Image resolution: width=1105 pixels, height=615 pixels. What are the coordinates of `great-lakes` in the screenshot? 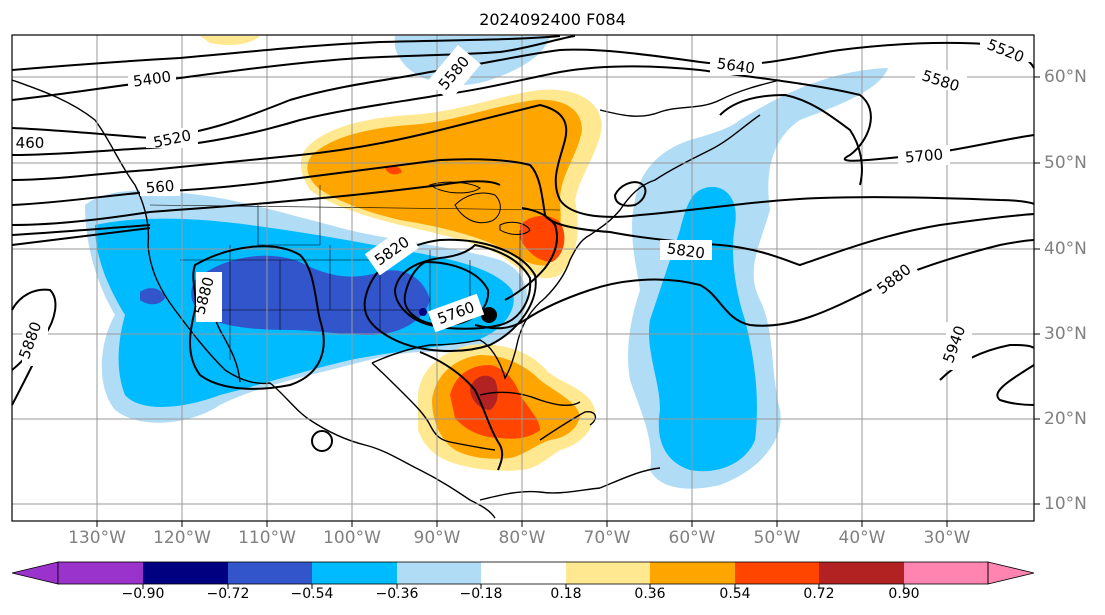 It's located at (479, 208).